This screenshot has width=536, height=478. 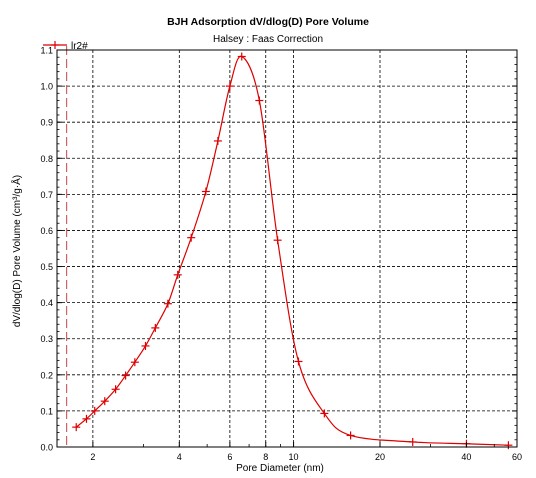 I want to click on x-tick-label: 2, so click(x=92, y=457).